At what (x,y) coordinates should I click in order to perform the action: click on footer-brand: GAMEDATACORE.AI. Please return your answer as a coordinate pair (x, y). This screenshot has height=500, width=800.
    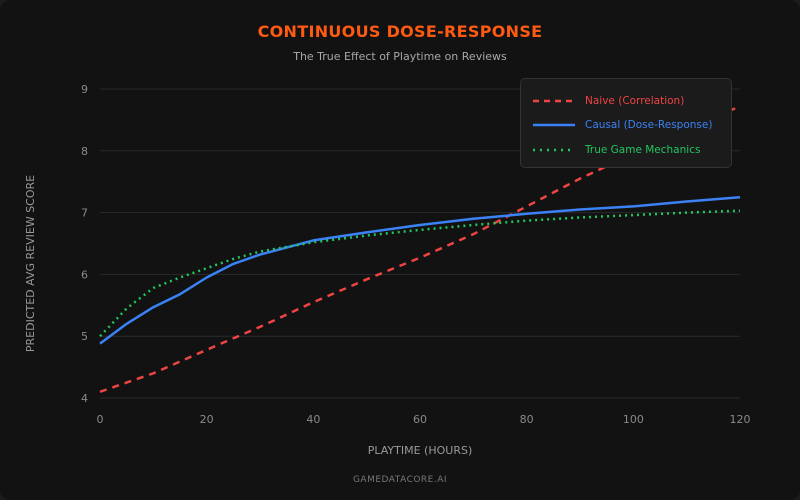
    Looking at the image, I should click on (400, 480).